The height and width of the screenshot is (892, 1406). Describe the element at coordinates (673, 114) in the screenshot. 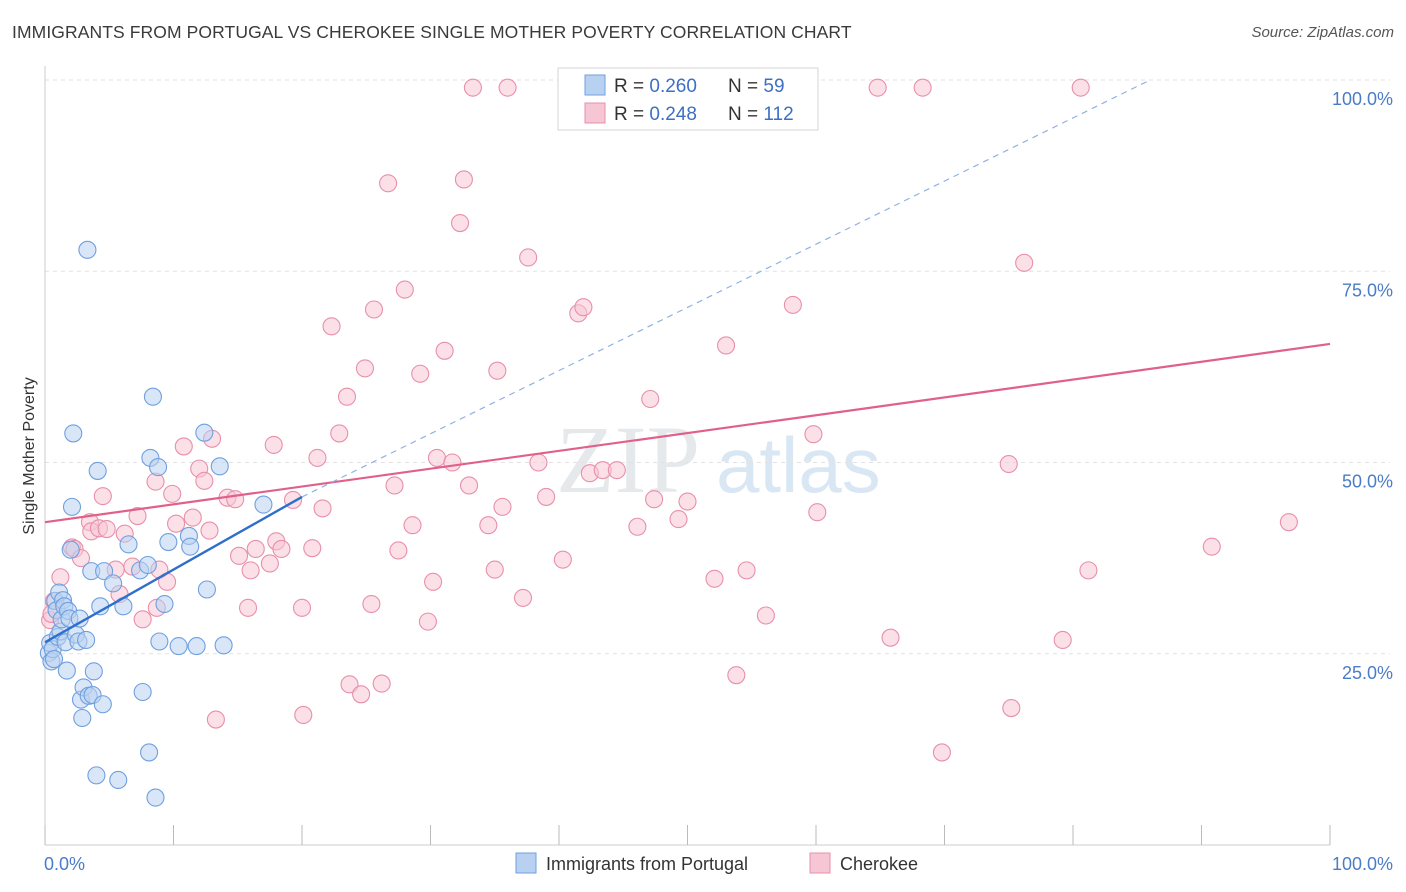

I see `legend-r-value-2: 0.248` at that location.